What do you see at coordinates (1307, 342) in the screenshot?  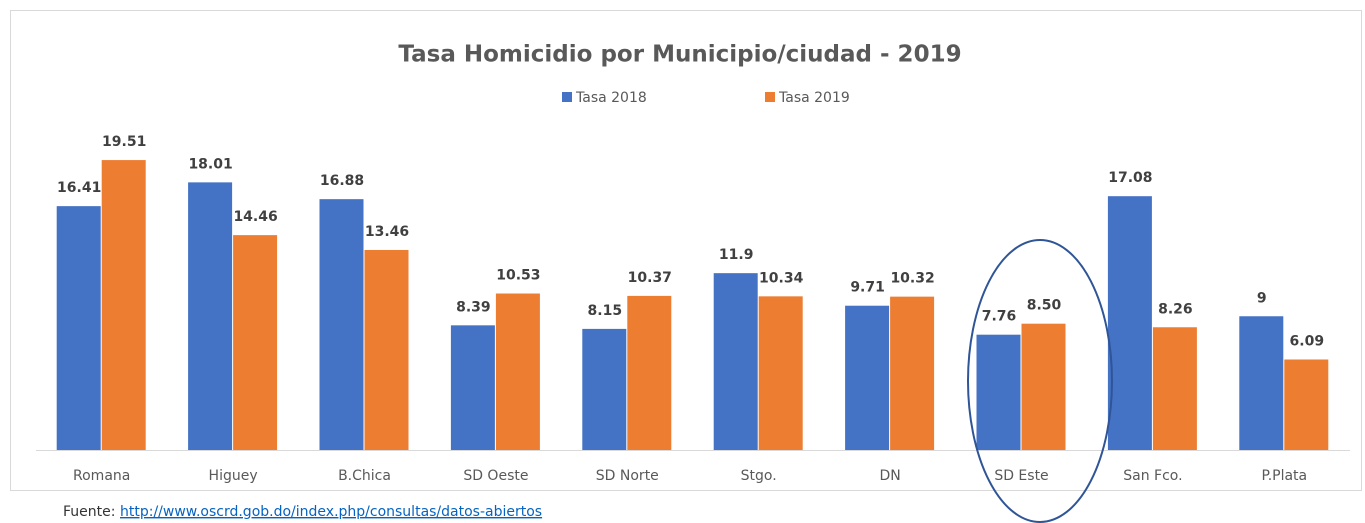 I see `data-label: 6.09` at bounding box center [1307, 342].